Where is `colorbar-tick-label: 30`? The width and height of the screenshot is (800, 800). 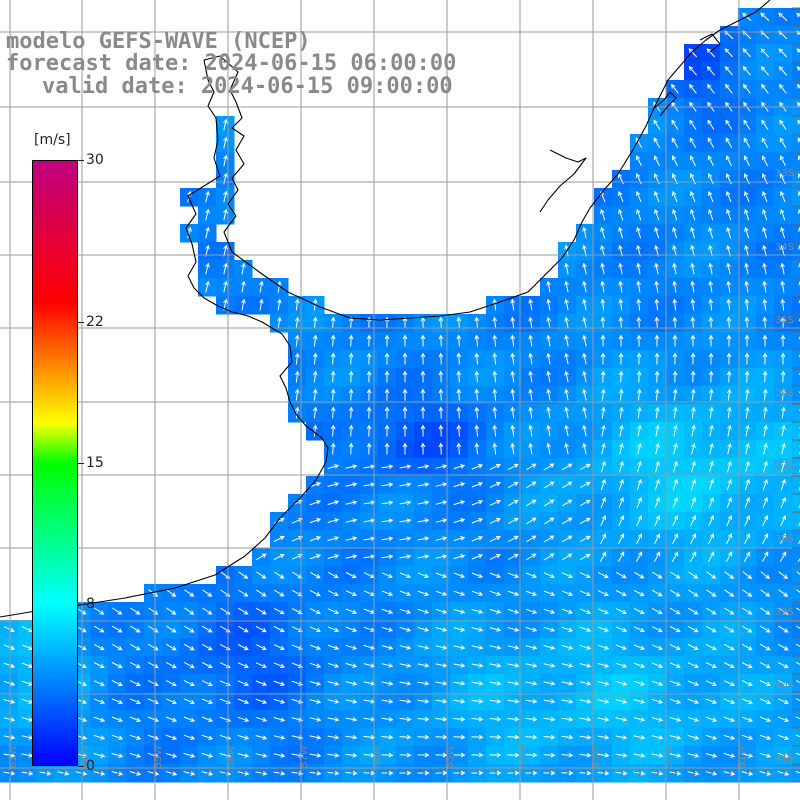
colorbar-tick-label: 30 is located at coordinates (95, 160).